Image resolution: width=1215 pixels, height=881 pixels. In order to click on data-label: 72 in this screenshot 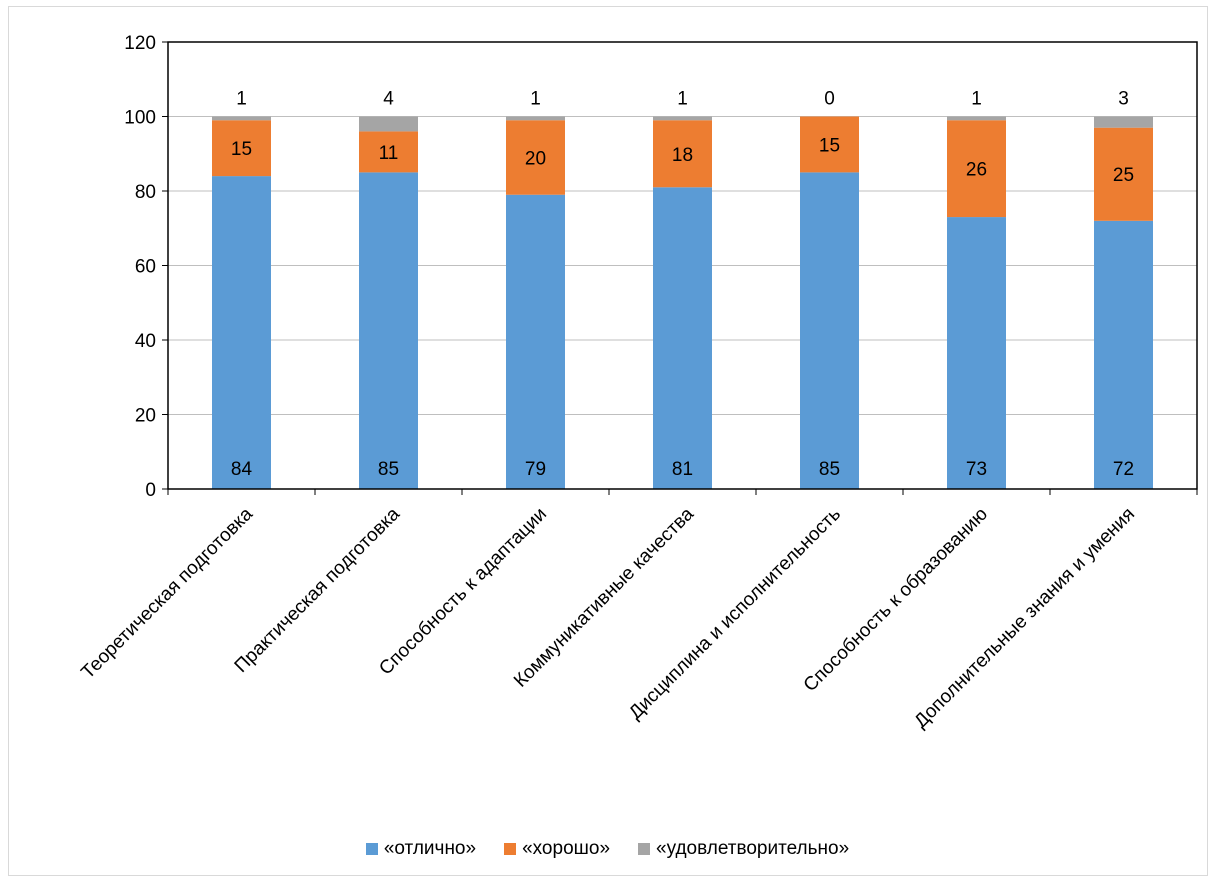, I will do `click(1123, 469)`.